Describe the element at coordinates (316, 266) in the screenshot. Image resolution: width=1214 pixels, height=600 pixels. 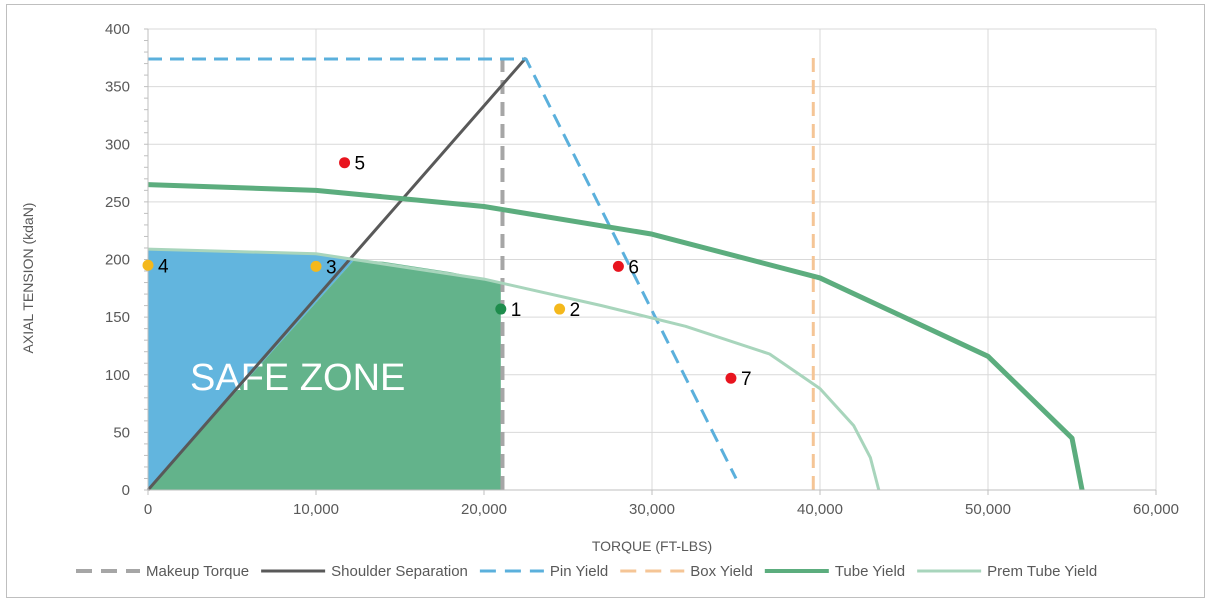
I see `point-3-marker` at that location.